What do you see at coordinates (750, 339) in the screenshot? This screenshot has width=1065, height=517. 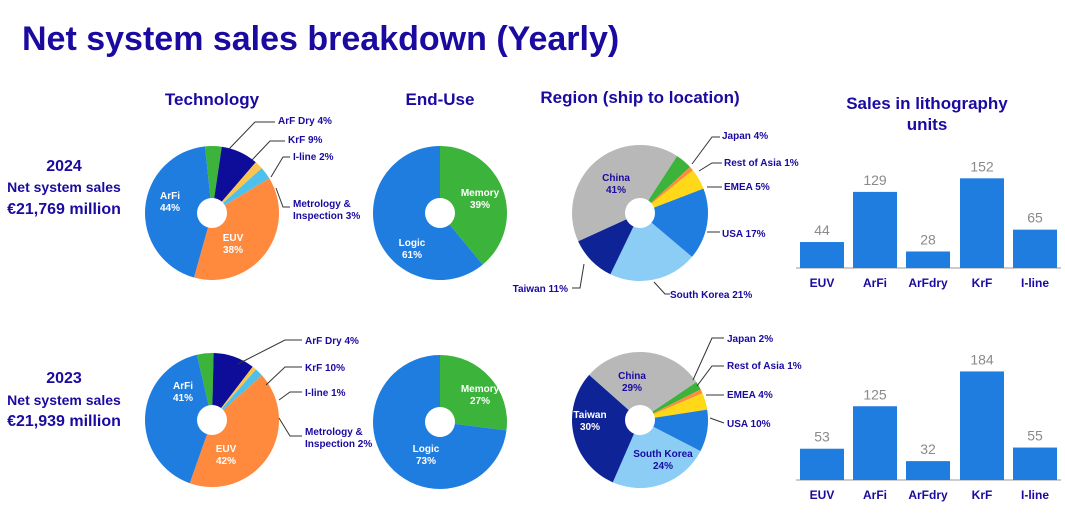 I see `slice-label: Japan 2%` at bounding box center [750, 339].